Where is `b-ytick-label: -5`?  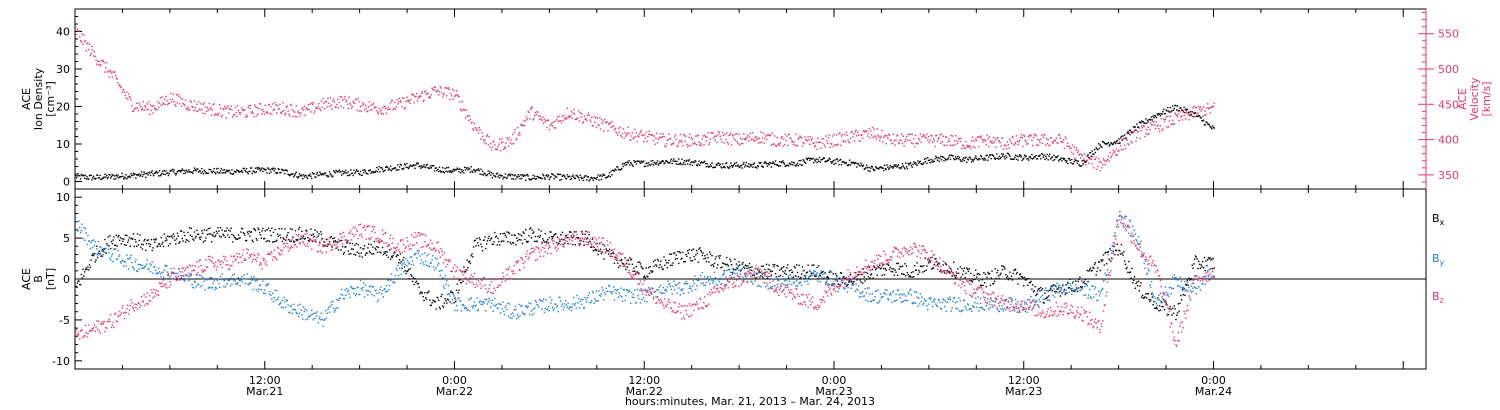 b-ytick-label: -5 is located at coordinates (64, 320).